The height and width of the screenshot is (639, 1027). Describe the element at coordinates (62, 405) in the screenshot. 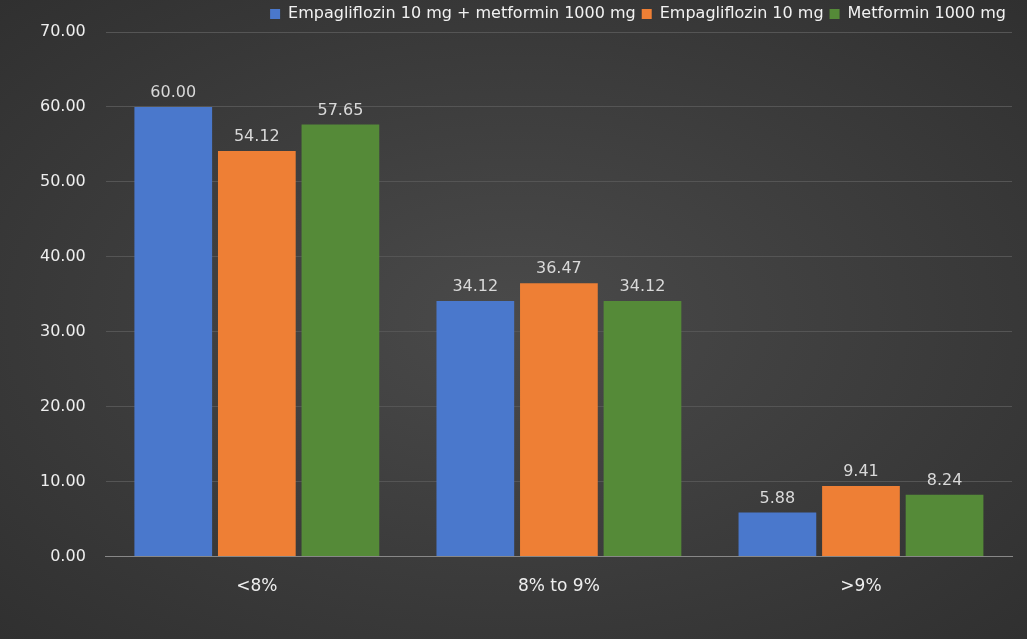

I see `y-tick-label: 20.00` at that location.